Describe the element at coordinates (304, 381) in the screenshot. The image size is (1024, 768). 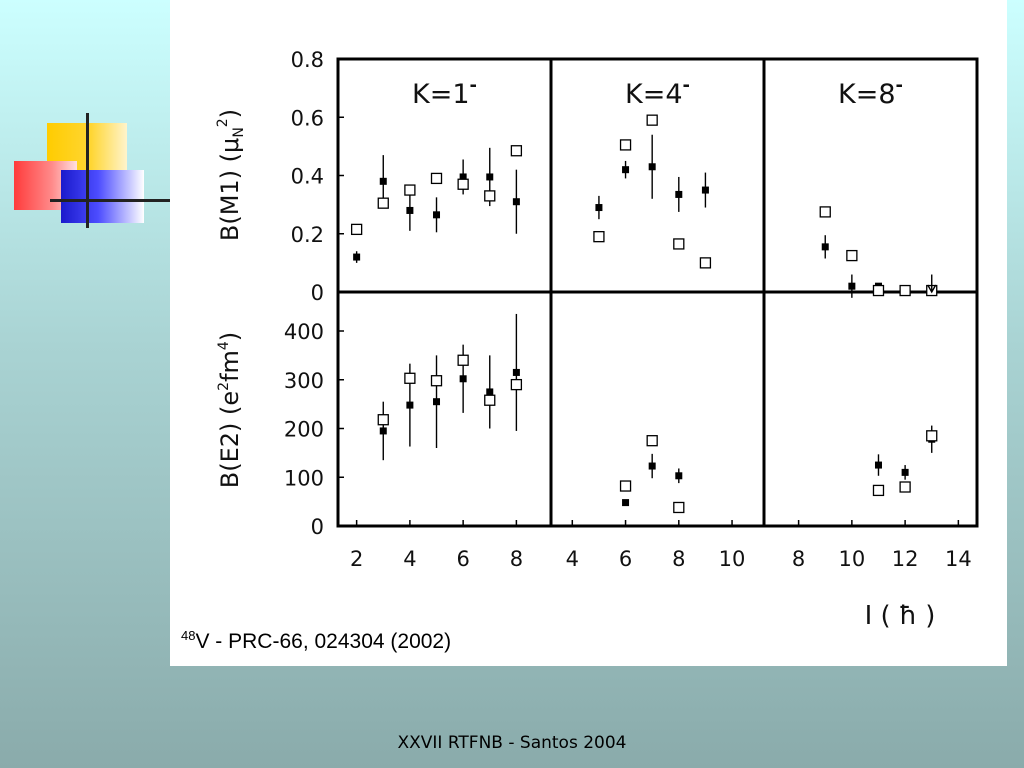
I see `y-tick-label: 300` at that location.